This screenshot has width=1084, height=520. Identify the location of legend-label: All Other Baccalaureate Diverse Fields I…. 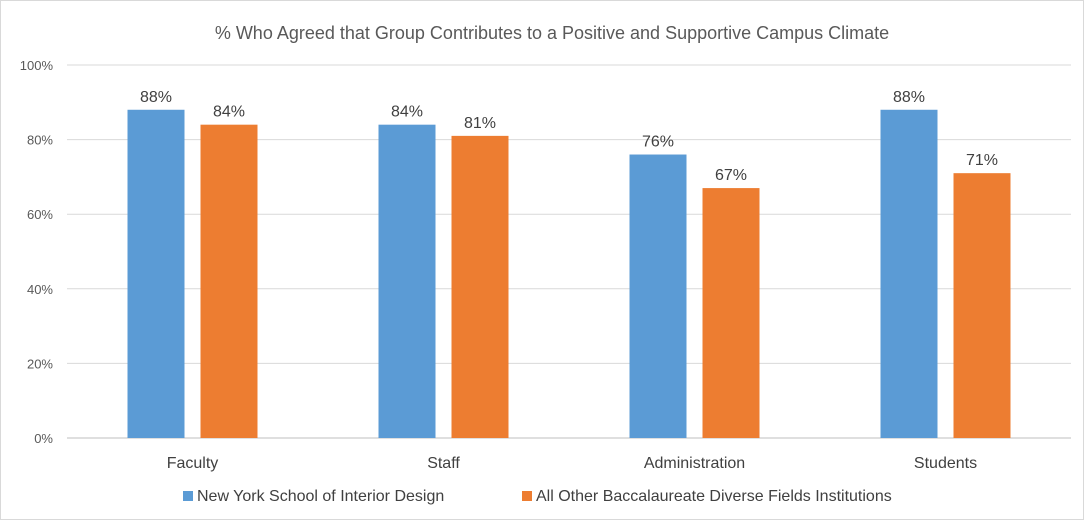
(714, 496).